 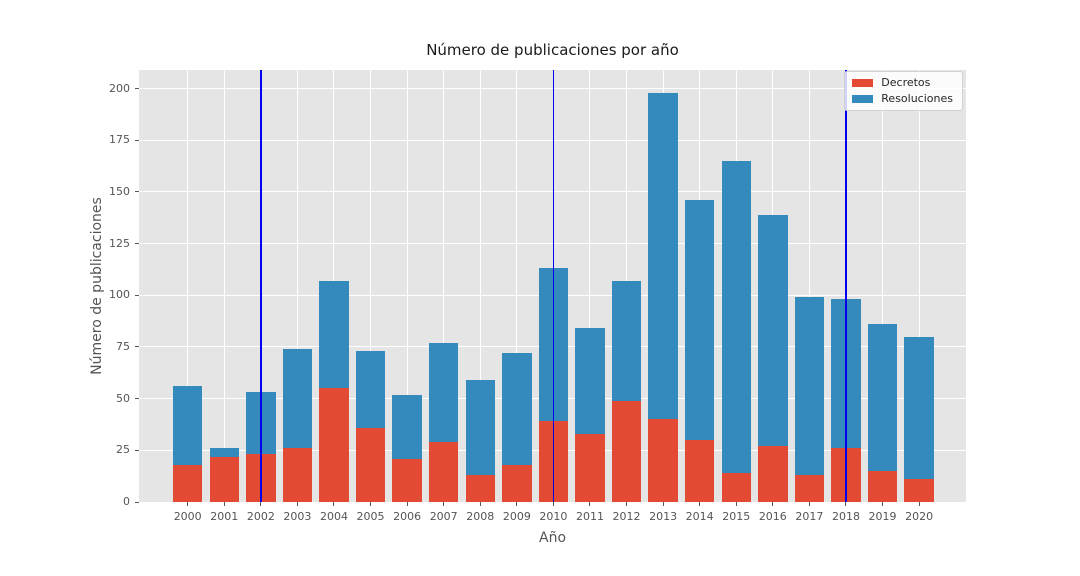 What do you see at coordinates (224, 286) in the screenshot?
I see `gridline-v-2001` at bounding box center [224, 286].